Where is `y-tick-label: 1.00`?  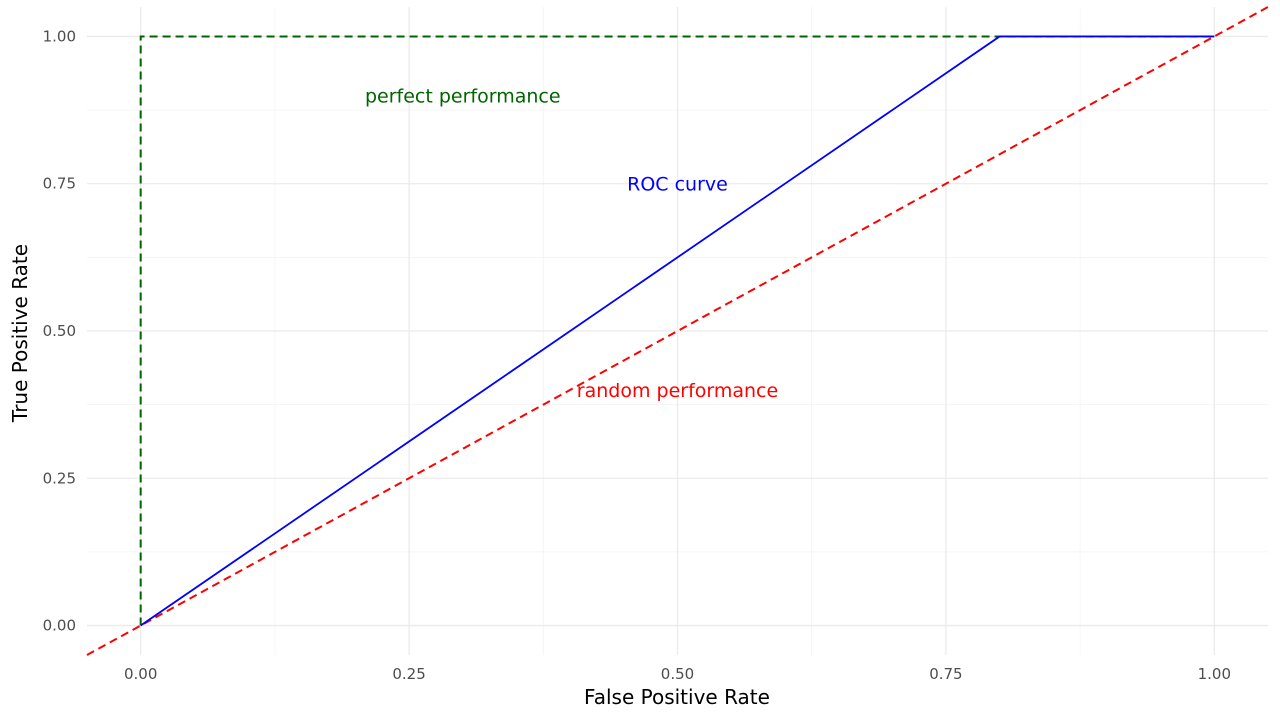 y-tick-label: 1.00 is located at coordinates (59, 36).